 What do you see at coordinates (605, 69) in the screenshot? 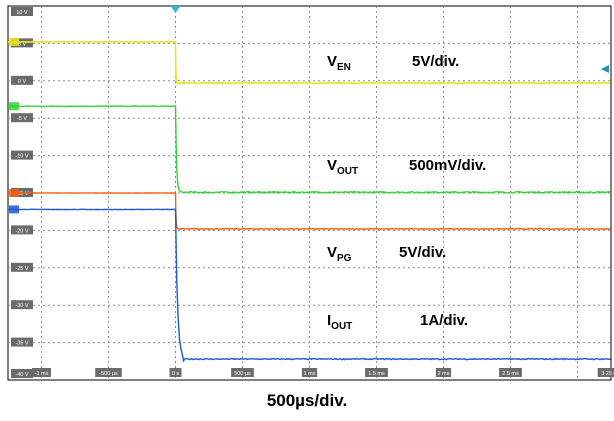
I see `trigger-level-marker` at bounding box center [605, 69].